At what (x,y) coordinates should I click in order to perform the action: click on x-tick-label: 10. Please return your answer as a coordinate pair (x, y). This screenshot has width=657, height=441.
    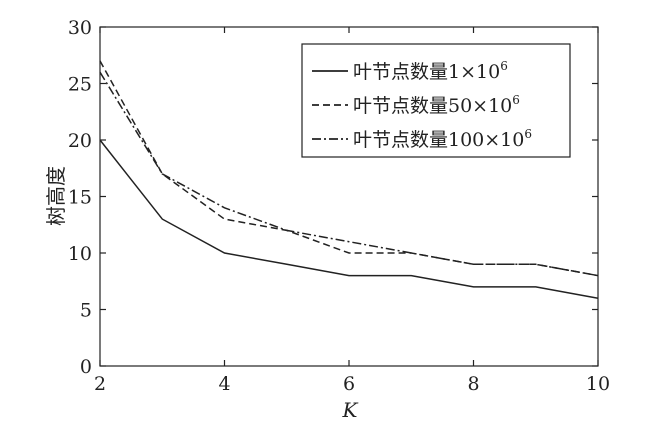
    Looking at the image, I should click on (598, 384).